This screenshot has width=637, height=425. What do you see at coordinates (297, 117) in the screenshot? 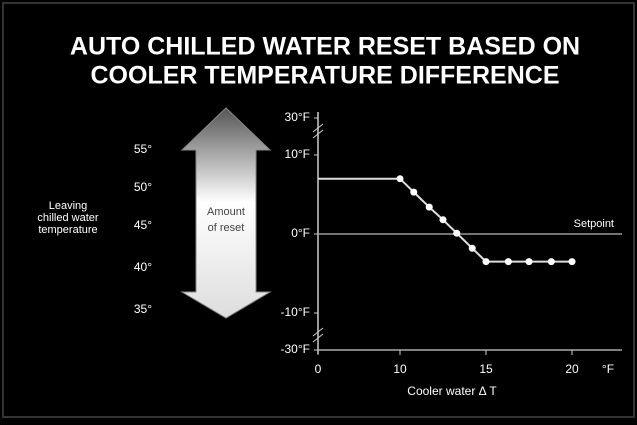
I see `y-tick-label: 30°F` at bounding box center [297, 117].